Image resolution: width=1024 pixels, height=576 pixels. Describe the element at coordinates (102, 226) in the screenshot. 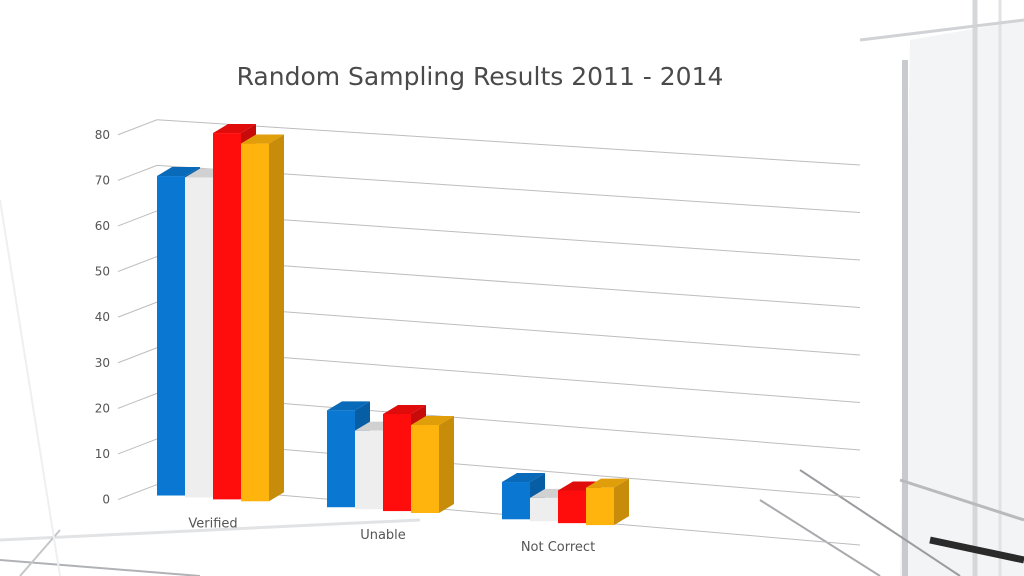

I see `y-tick-label: 60` at that location.